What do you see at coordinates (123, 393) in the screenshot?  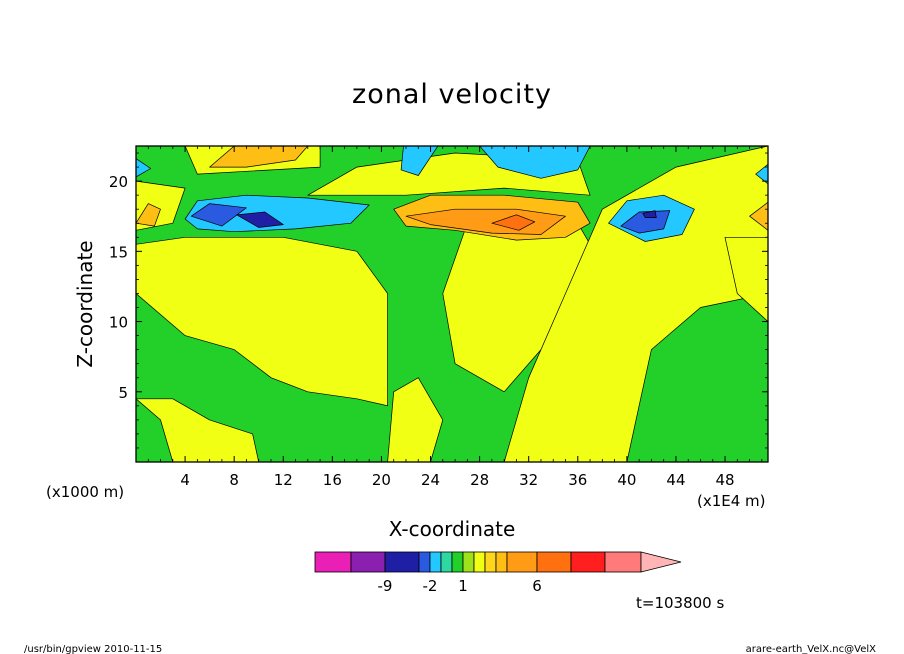 I see `y-tick-label: 5` at bounding box center [123, 393].